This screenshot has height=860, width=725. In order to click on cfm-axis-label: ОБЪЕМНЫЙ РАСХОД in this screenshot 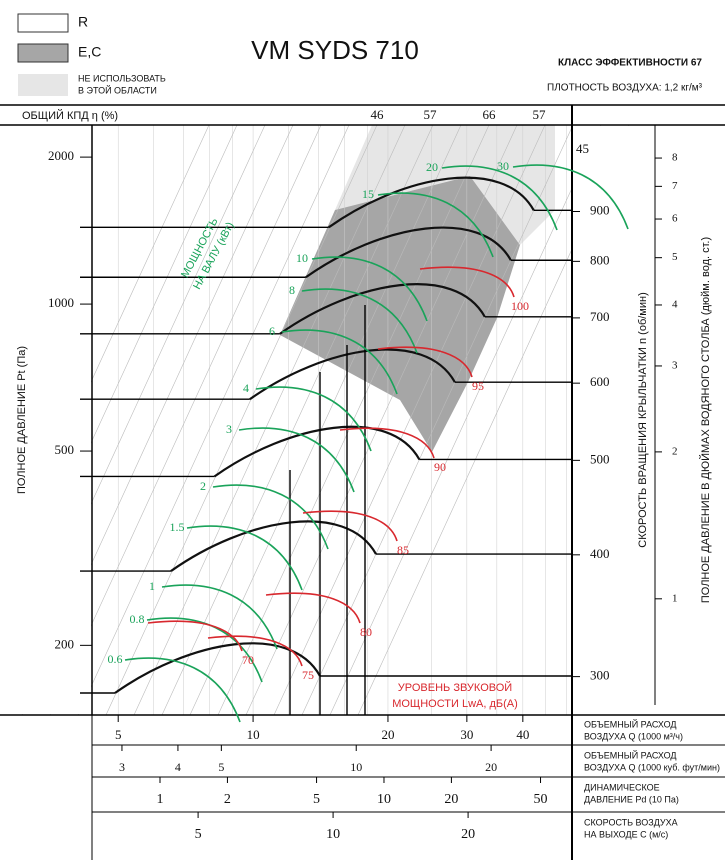, I will do `click(630, 754)`.